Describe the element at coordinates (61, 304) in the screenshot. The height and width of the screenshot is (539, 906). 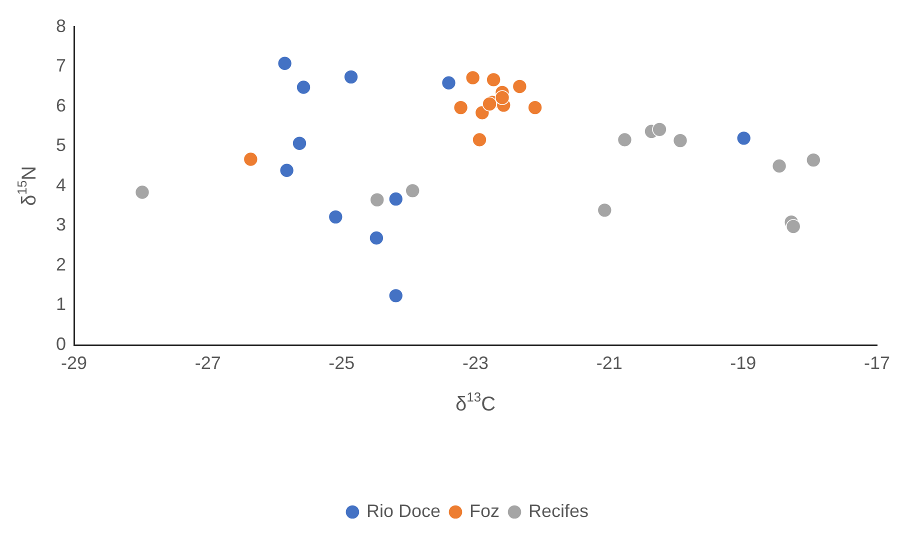
I see `y-tick-label: 1` at that location.